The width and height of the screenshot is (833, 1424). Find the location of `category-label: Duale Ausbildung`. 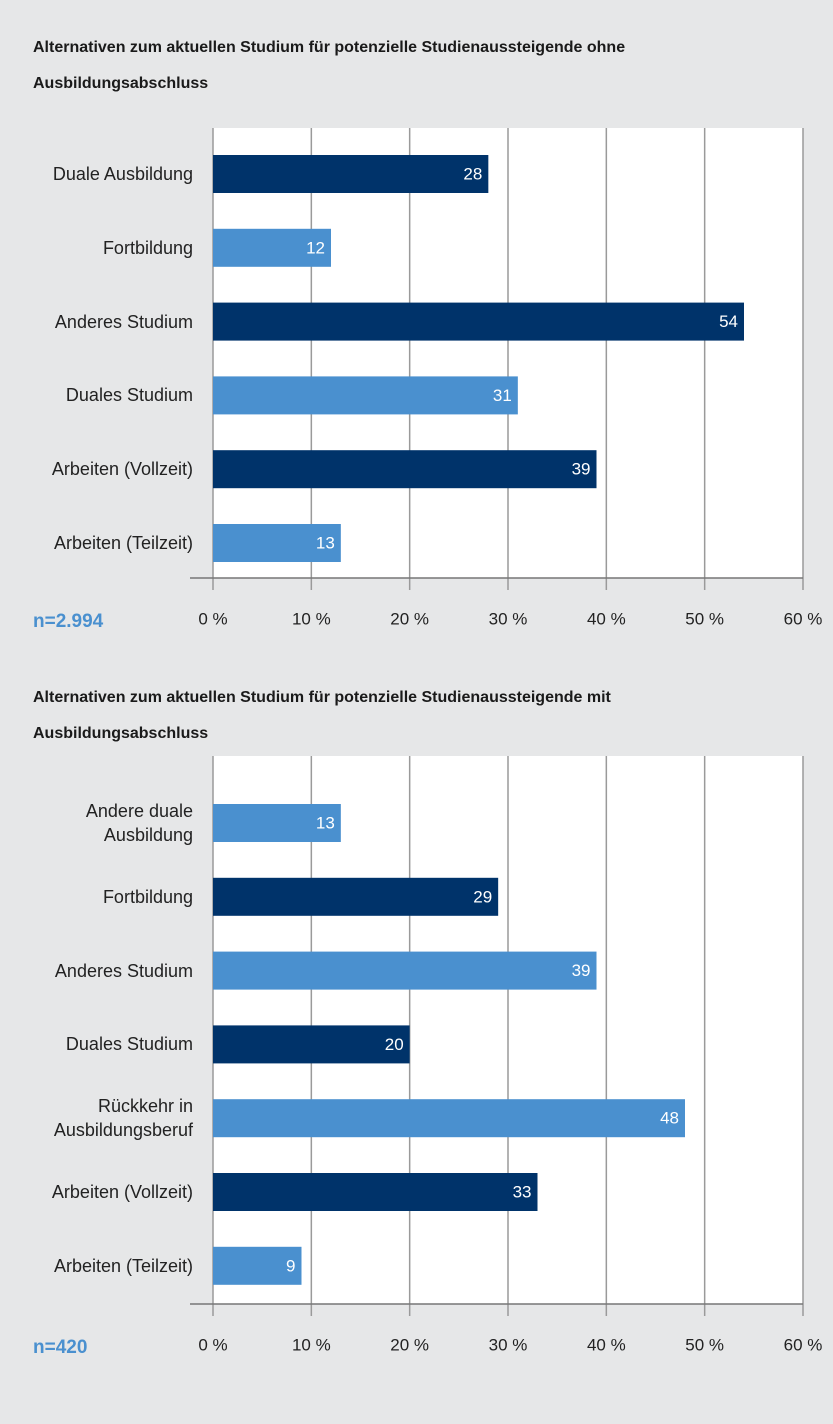

category-label: Duale Ausbildung is located at coordinates (122, 174).